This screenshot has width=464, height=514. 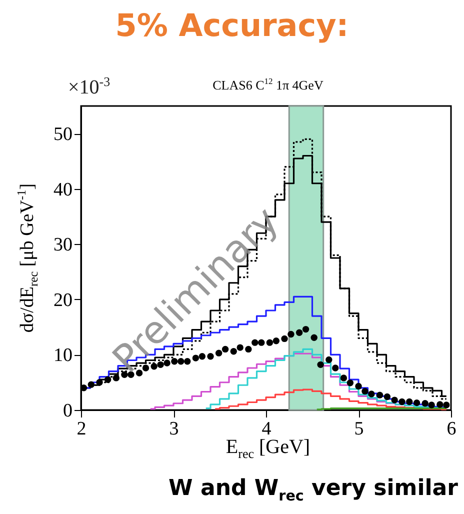 What do you see at coordinates (359, 429) in the screenshot?
I see `x-tick-label: 5` at bounding box center [359, 429].